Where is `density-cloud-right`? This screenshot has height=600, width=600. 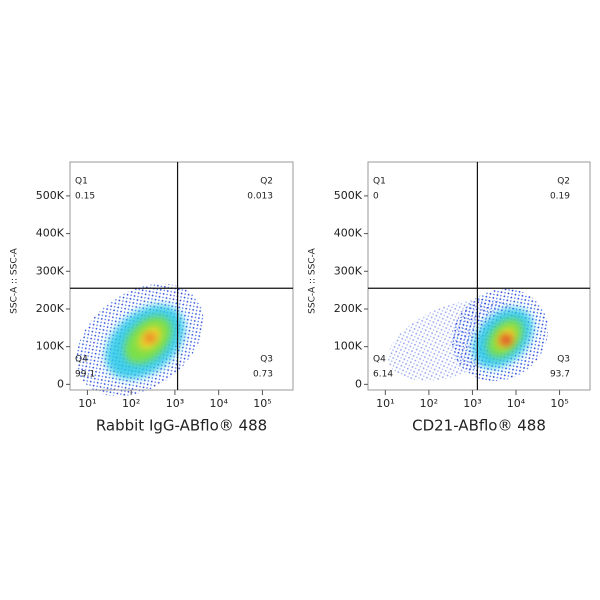
density-cloud-right is located at coordinates (468, 335).